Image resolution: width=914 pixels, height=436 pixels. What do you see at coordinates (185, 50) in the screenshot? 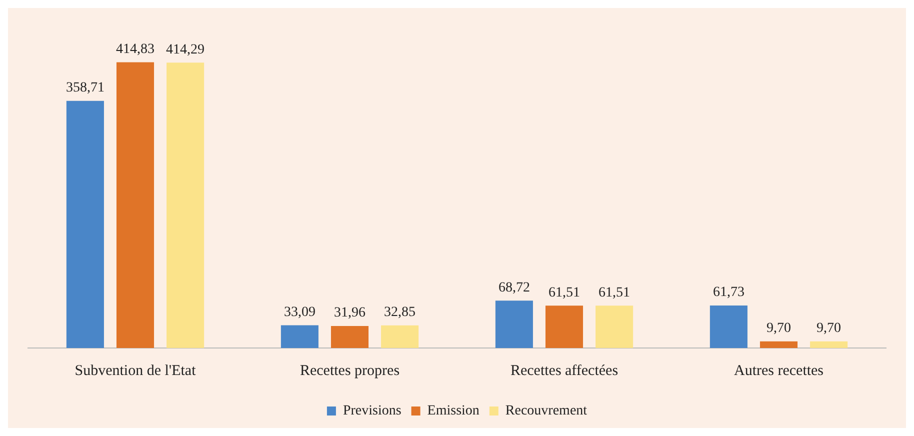
I see `data-label: 414,29` at bounding box center [185, 50].